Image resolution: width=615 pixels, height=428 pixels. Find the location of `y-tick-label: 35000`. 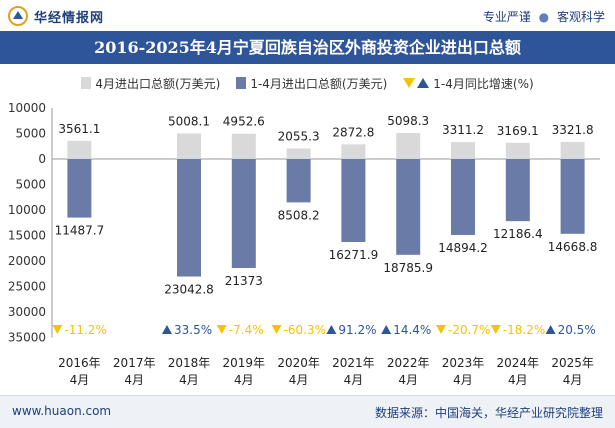

y-tick-label: 35000 is located at coordinates (27, 338).